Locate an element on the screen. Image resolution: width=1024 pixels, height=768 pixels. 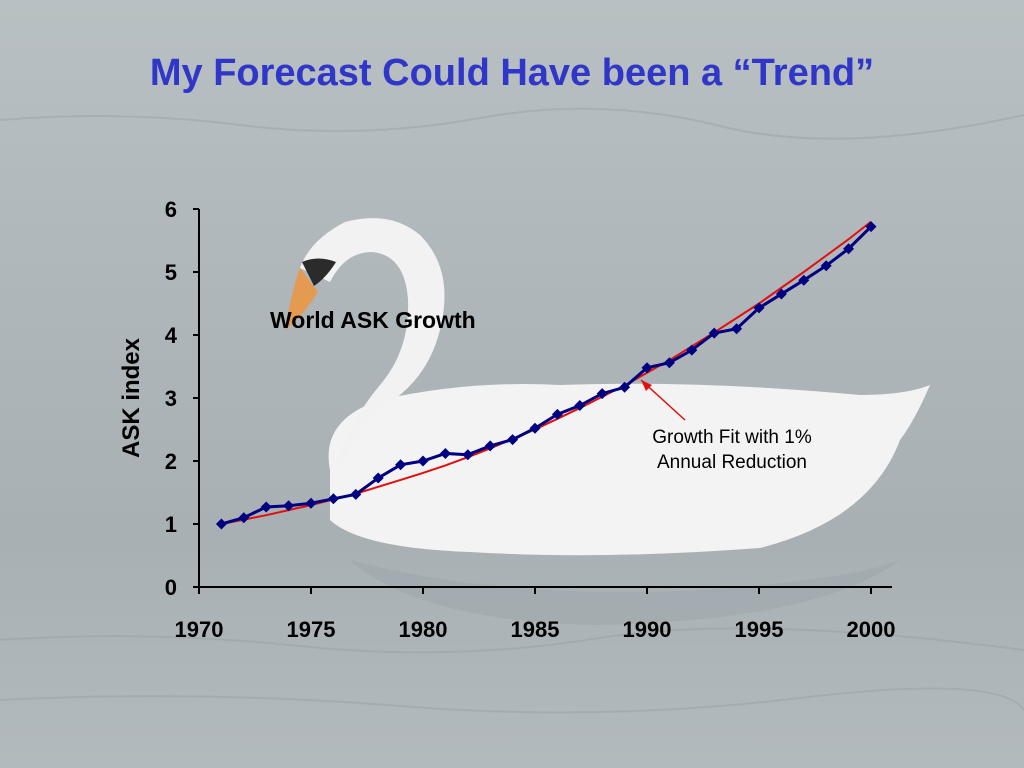
chart-title: World ASK Growth is located at coordinates (373, 320).